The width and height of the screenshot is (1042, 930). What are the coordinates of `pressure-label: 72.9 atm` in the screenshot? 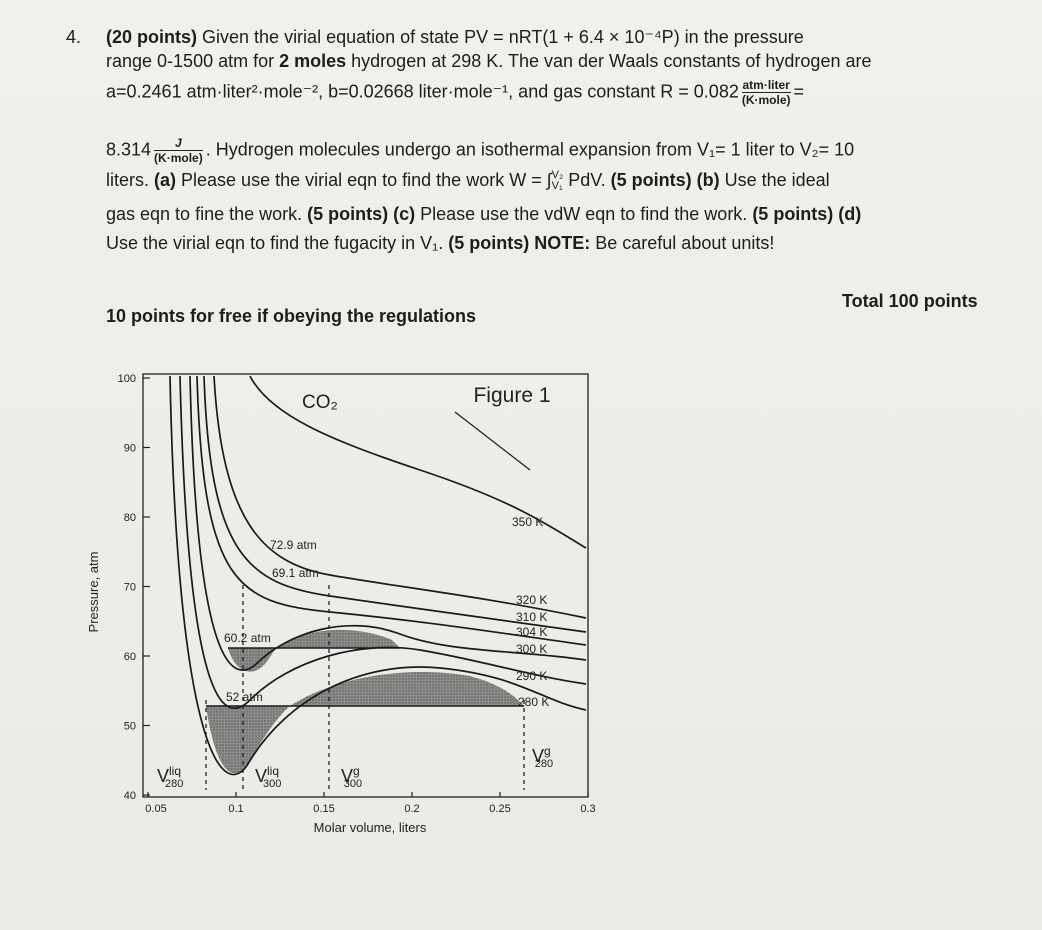 It's located at (293, 545).